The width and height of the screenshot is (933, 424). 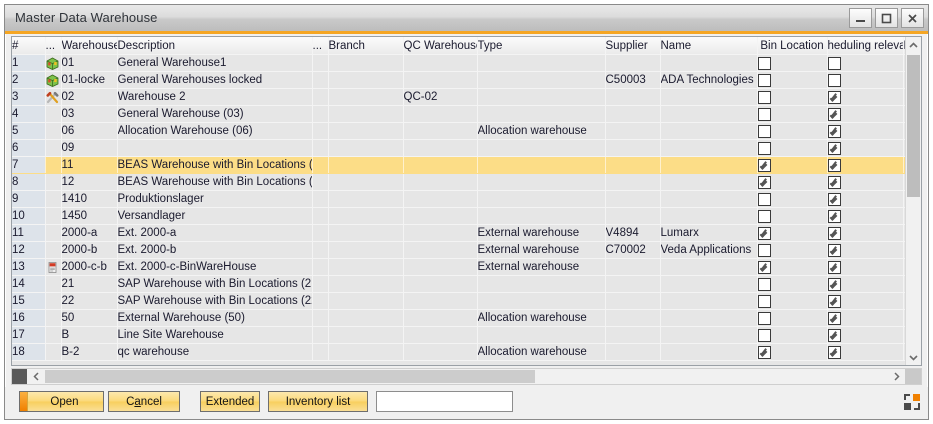 What do you see at coordinates (466, 114) in the screenshot?
I see `table-row: 4 03 General Warehouse (03)` at bounding box center [466, 114].